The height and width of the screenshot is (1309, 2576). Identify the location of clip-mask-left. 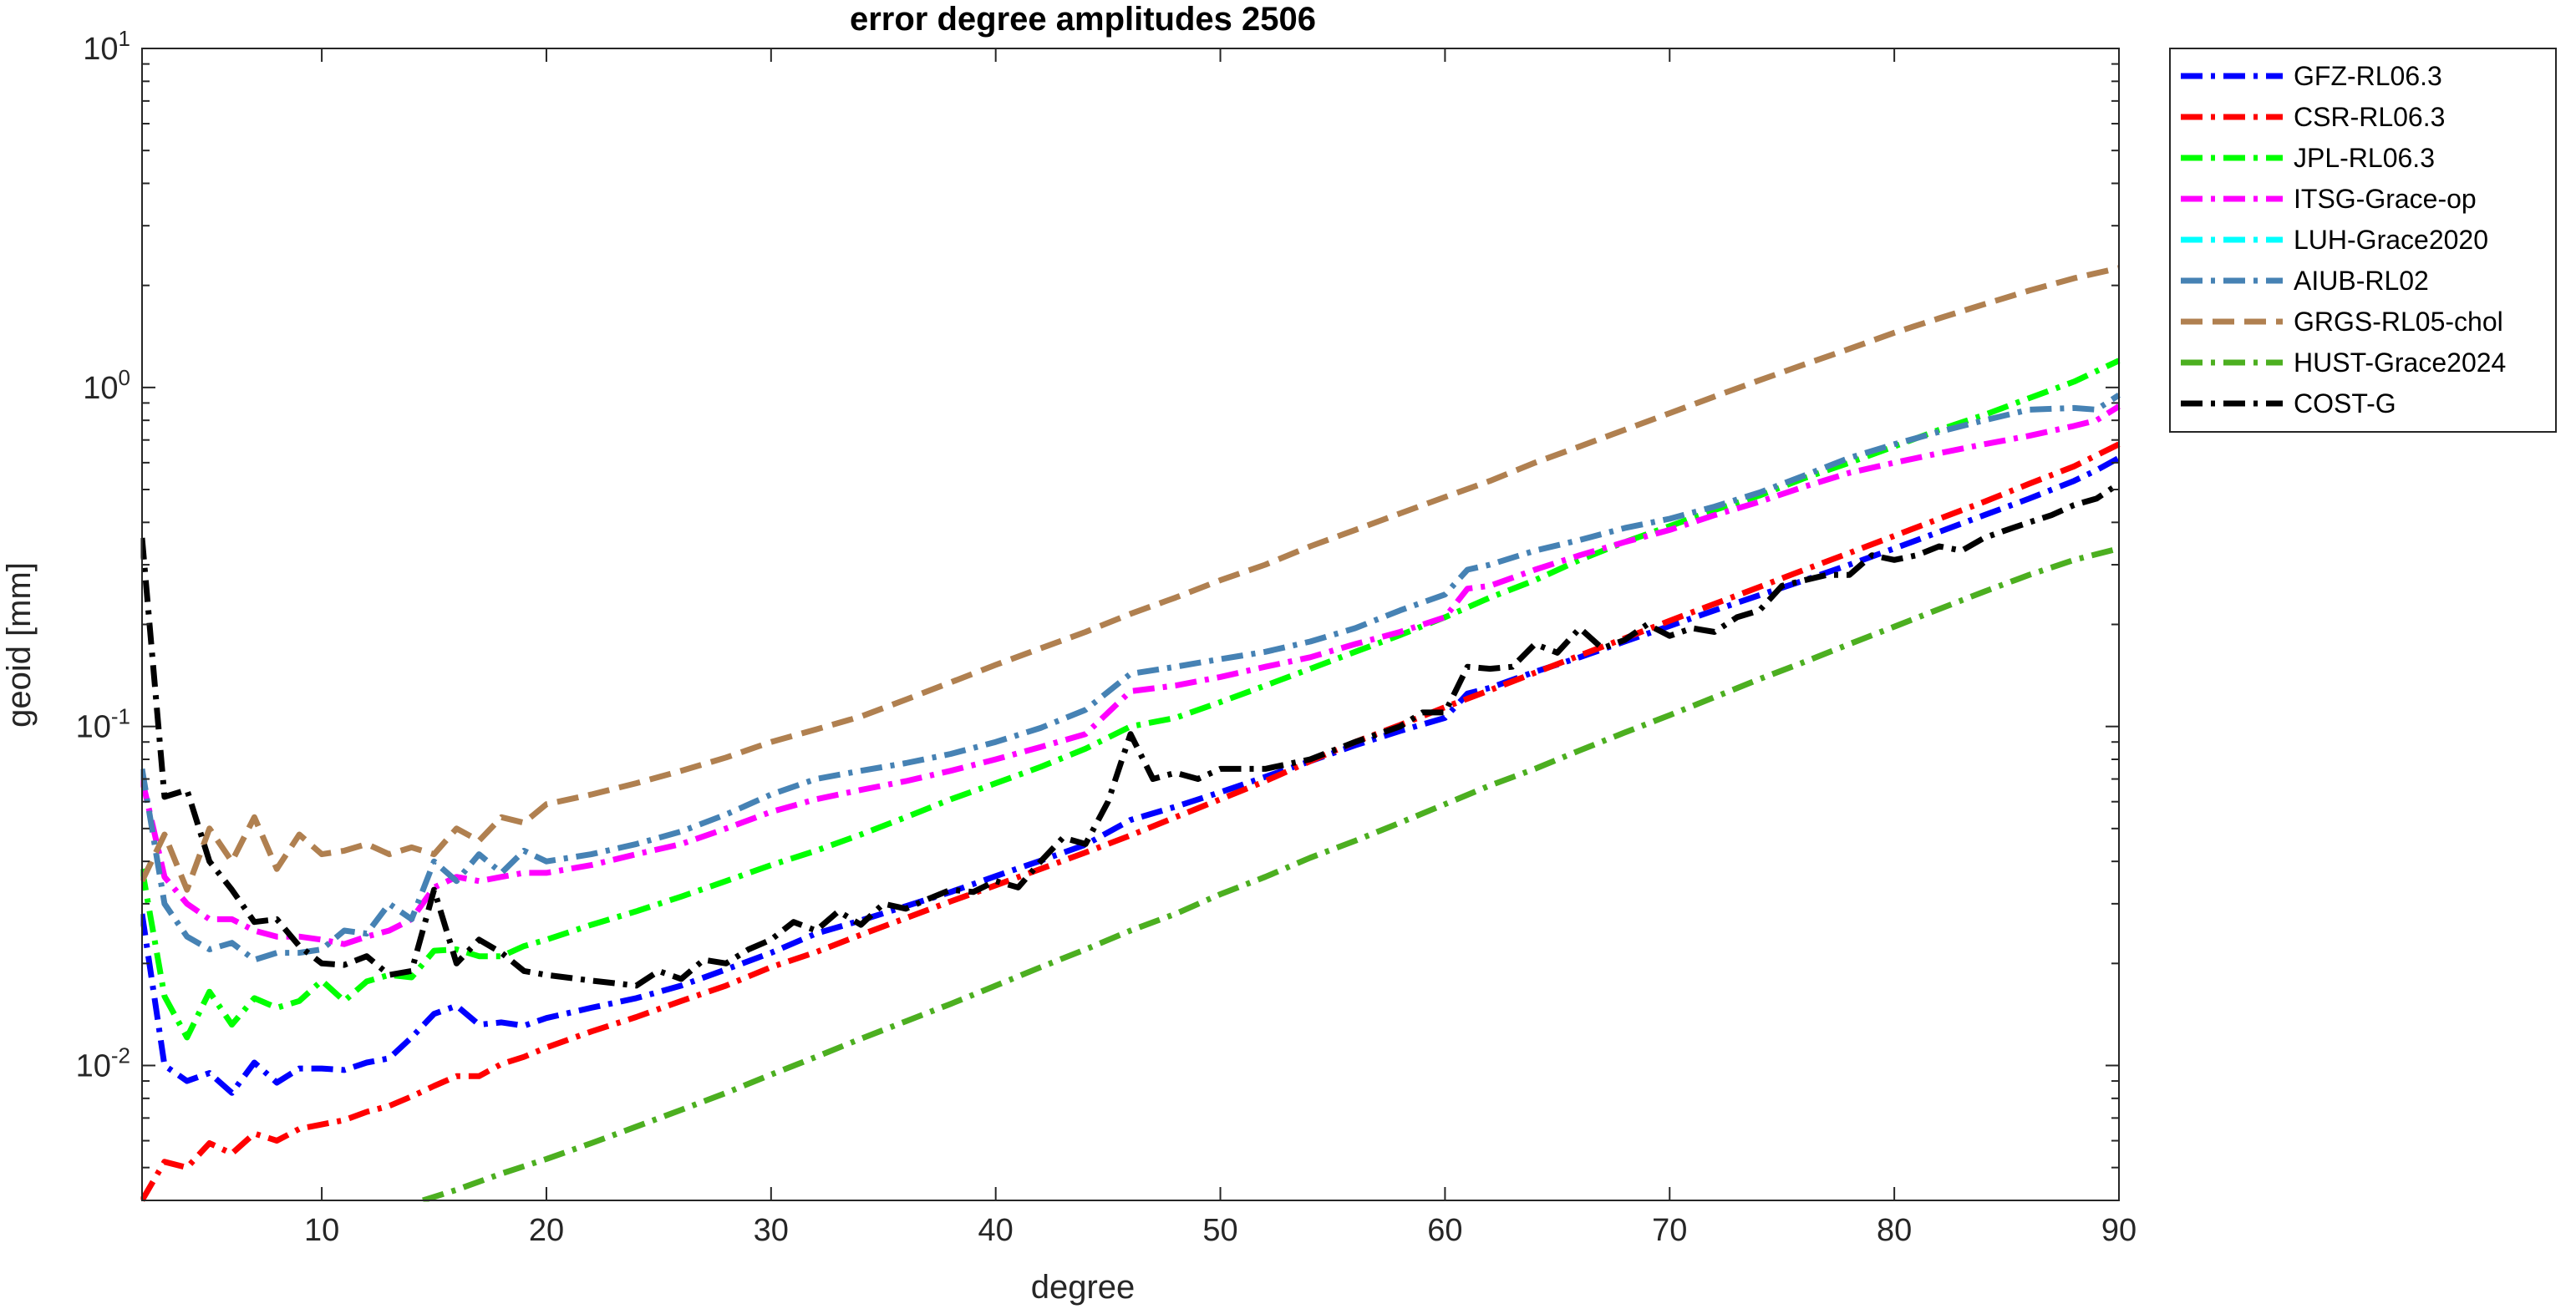
(70, 624).